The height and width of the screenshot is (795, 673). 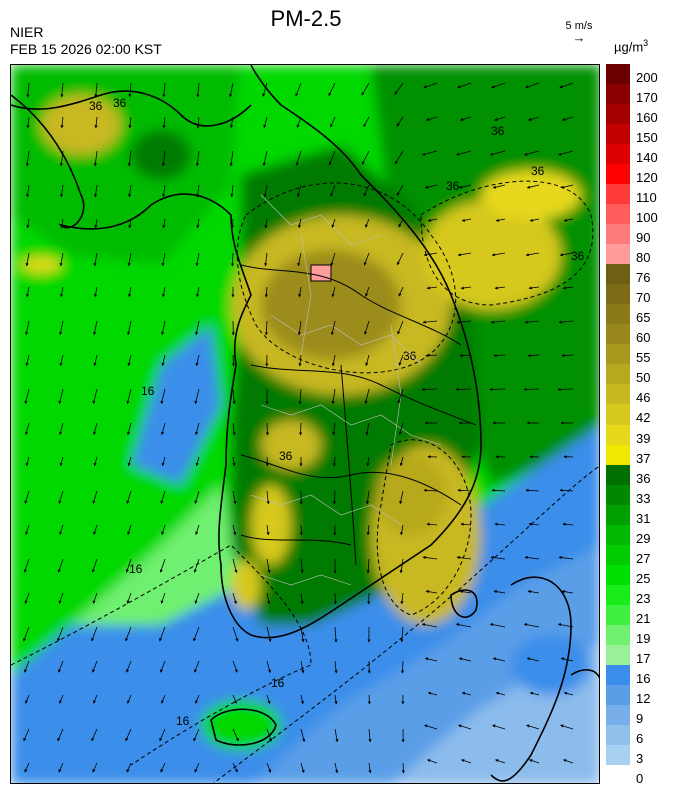 What do you see at coordinates (643, 418) in the screenshot?
I see `color-scale-label: 42` at bounding box center [643, 418].